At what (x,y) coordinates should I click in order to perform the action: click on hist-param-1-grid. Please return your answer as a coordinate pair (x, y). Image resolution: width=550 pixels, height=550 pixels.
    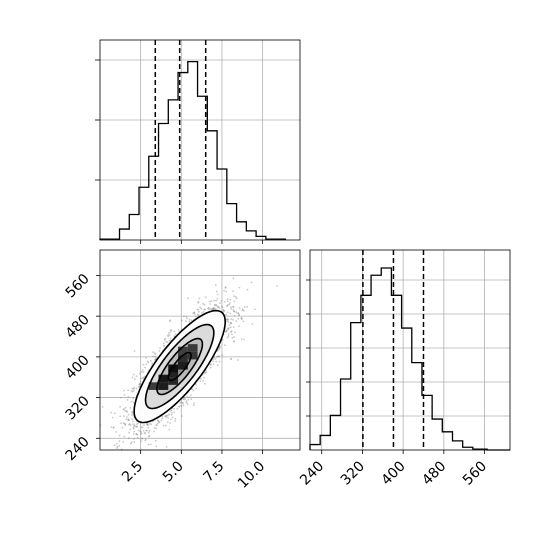
    Looking at the image, I should click on (197, 140).